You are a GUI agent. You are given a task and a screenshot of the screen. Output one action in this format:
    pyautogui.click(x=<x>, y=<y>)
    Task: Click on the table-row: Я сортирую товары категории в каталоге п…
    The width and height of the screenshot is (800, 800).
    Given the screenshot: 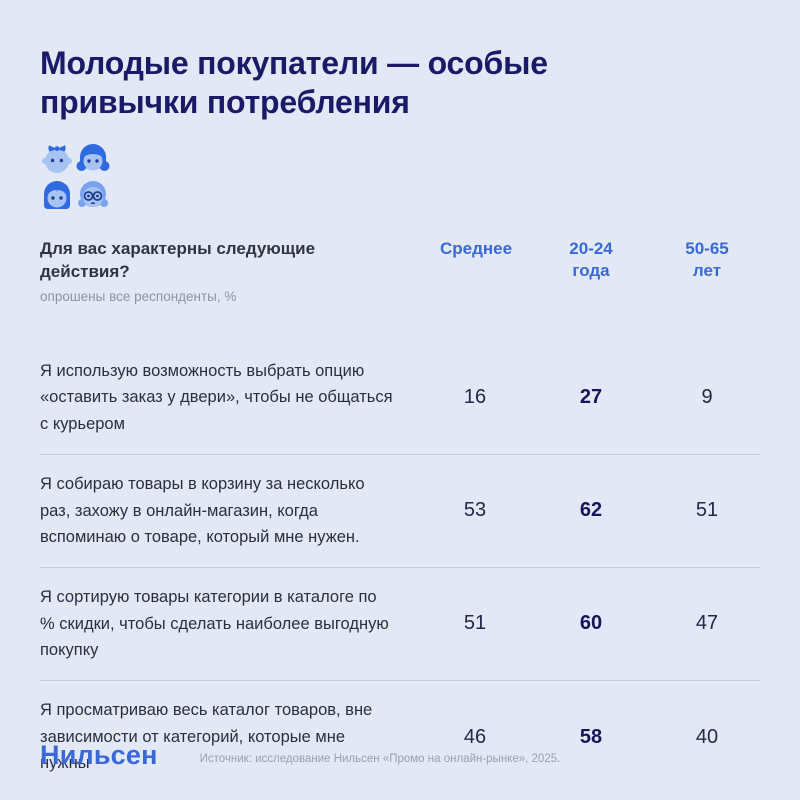 What is the action you would take?
    pyautogui.click(x=400, y=625)
    